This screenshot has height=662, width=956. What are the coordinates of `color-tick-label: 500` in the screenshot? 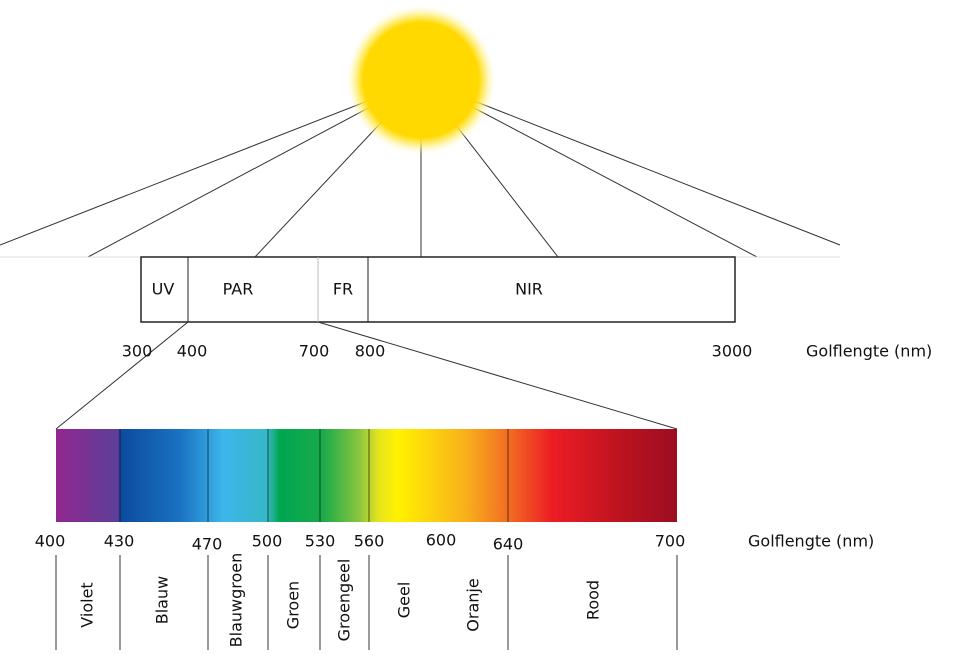 It's located at (267, 541).